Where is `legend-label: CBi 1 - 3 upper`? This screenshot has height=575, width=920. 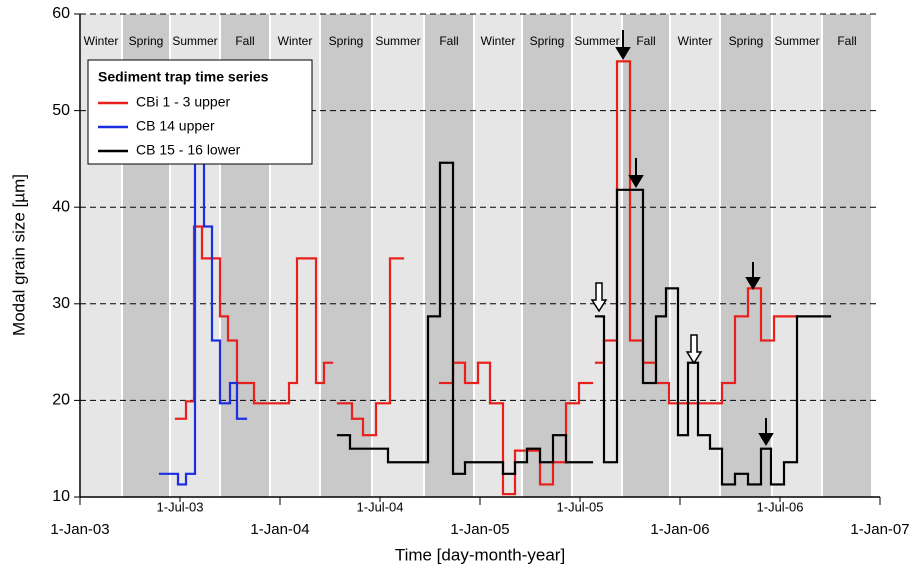
legend-label: CBi 1 - 3 upper is located at coordinates (183, 102).